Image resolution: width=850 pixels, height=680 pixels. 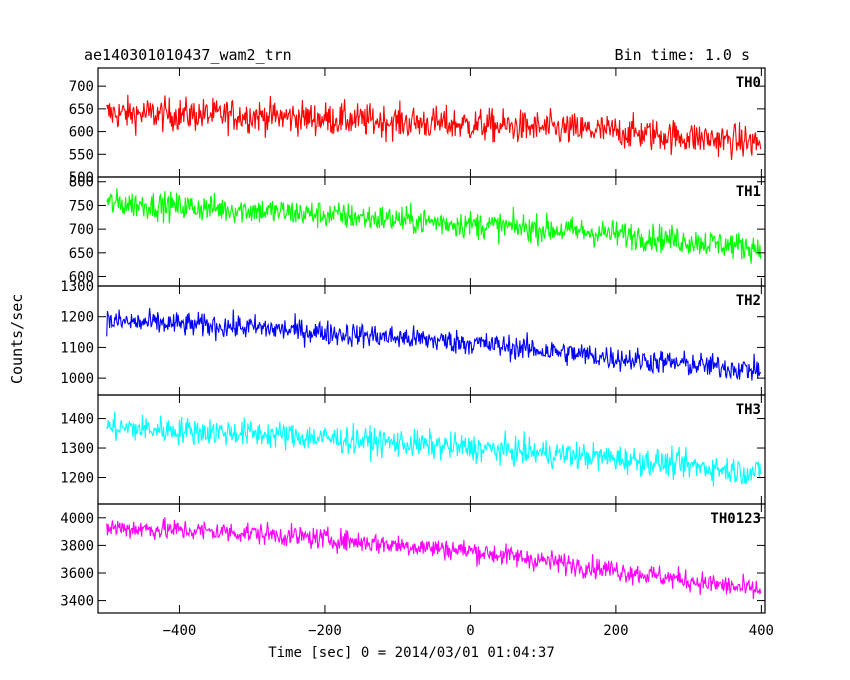 What do you see at coordinates (77, 348) in the screenshot?
I see `y-tick-label-th2: 1100` at bounding box center [77, 348].